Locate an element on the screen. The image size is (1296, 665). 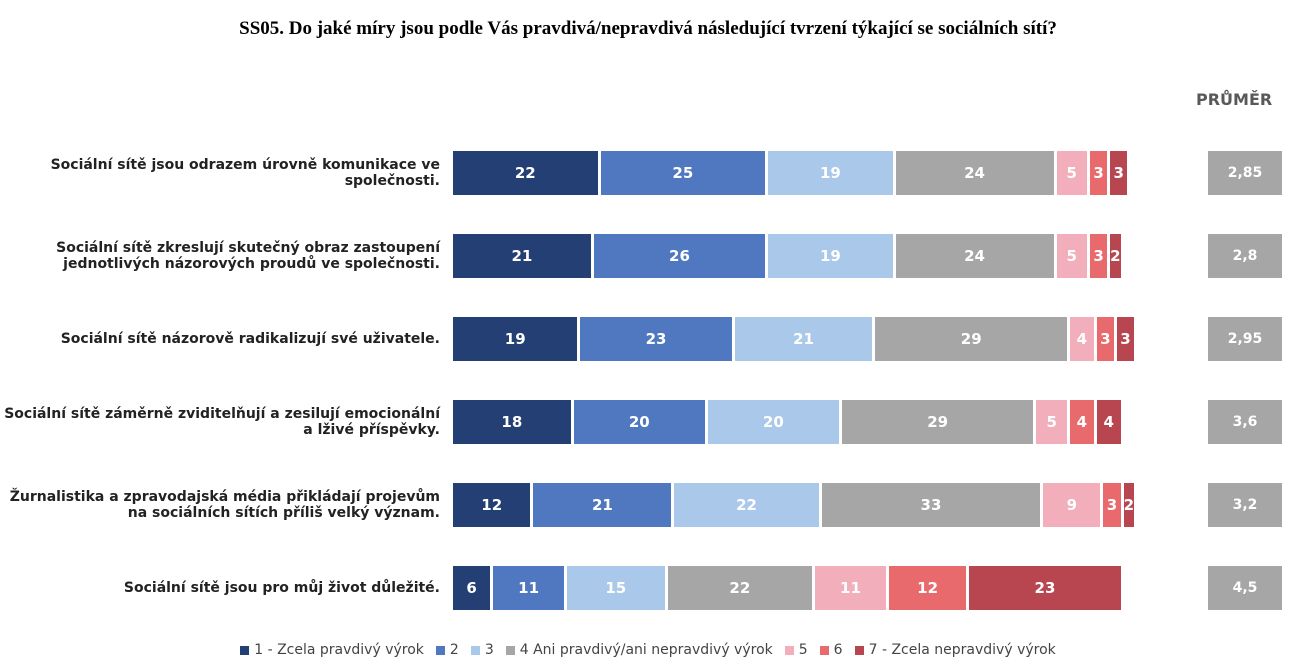
legend-label: 6 is located at coordinates (838, 650).